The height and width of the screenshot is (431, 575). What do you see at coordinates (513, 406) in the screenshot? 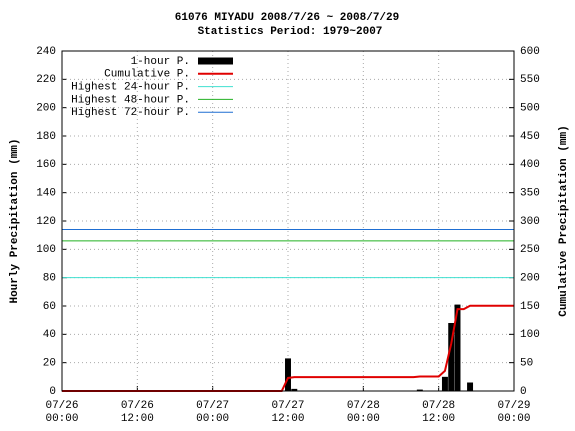
I see `x-tick-label: 07/29` at bounding box center [513, 406].